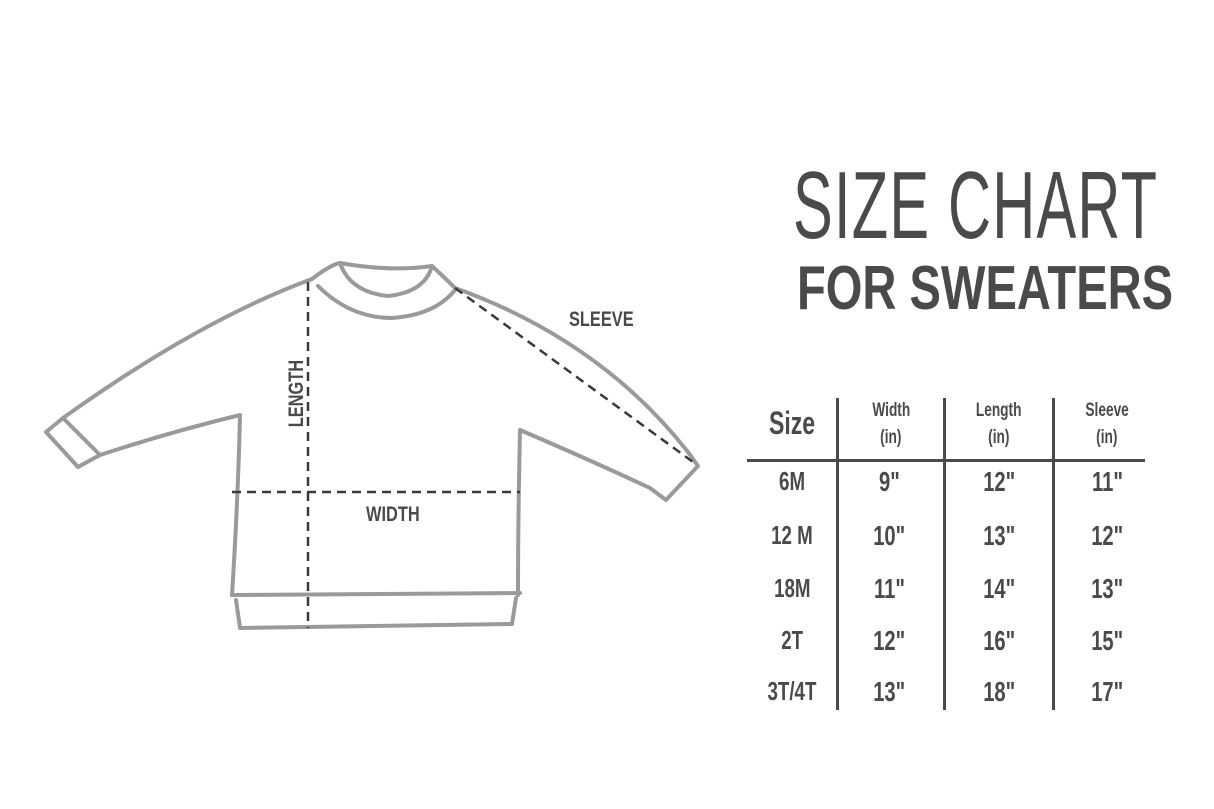 The image size is (1214, 809). I want to click on cell-width: 9", so click(889, 481).